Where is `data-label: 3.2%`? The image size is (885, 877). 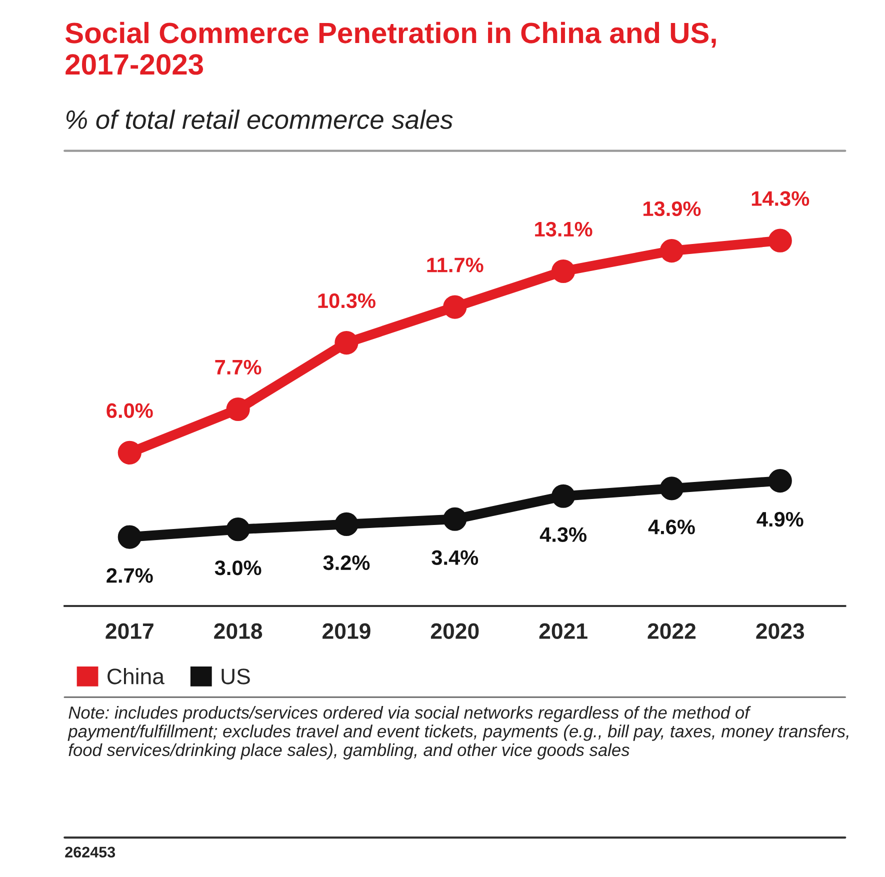
data-label: 3.2% is located at coordinates (346, 562).